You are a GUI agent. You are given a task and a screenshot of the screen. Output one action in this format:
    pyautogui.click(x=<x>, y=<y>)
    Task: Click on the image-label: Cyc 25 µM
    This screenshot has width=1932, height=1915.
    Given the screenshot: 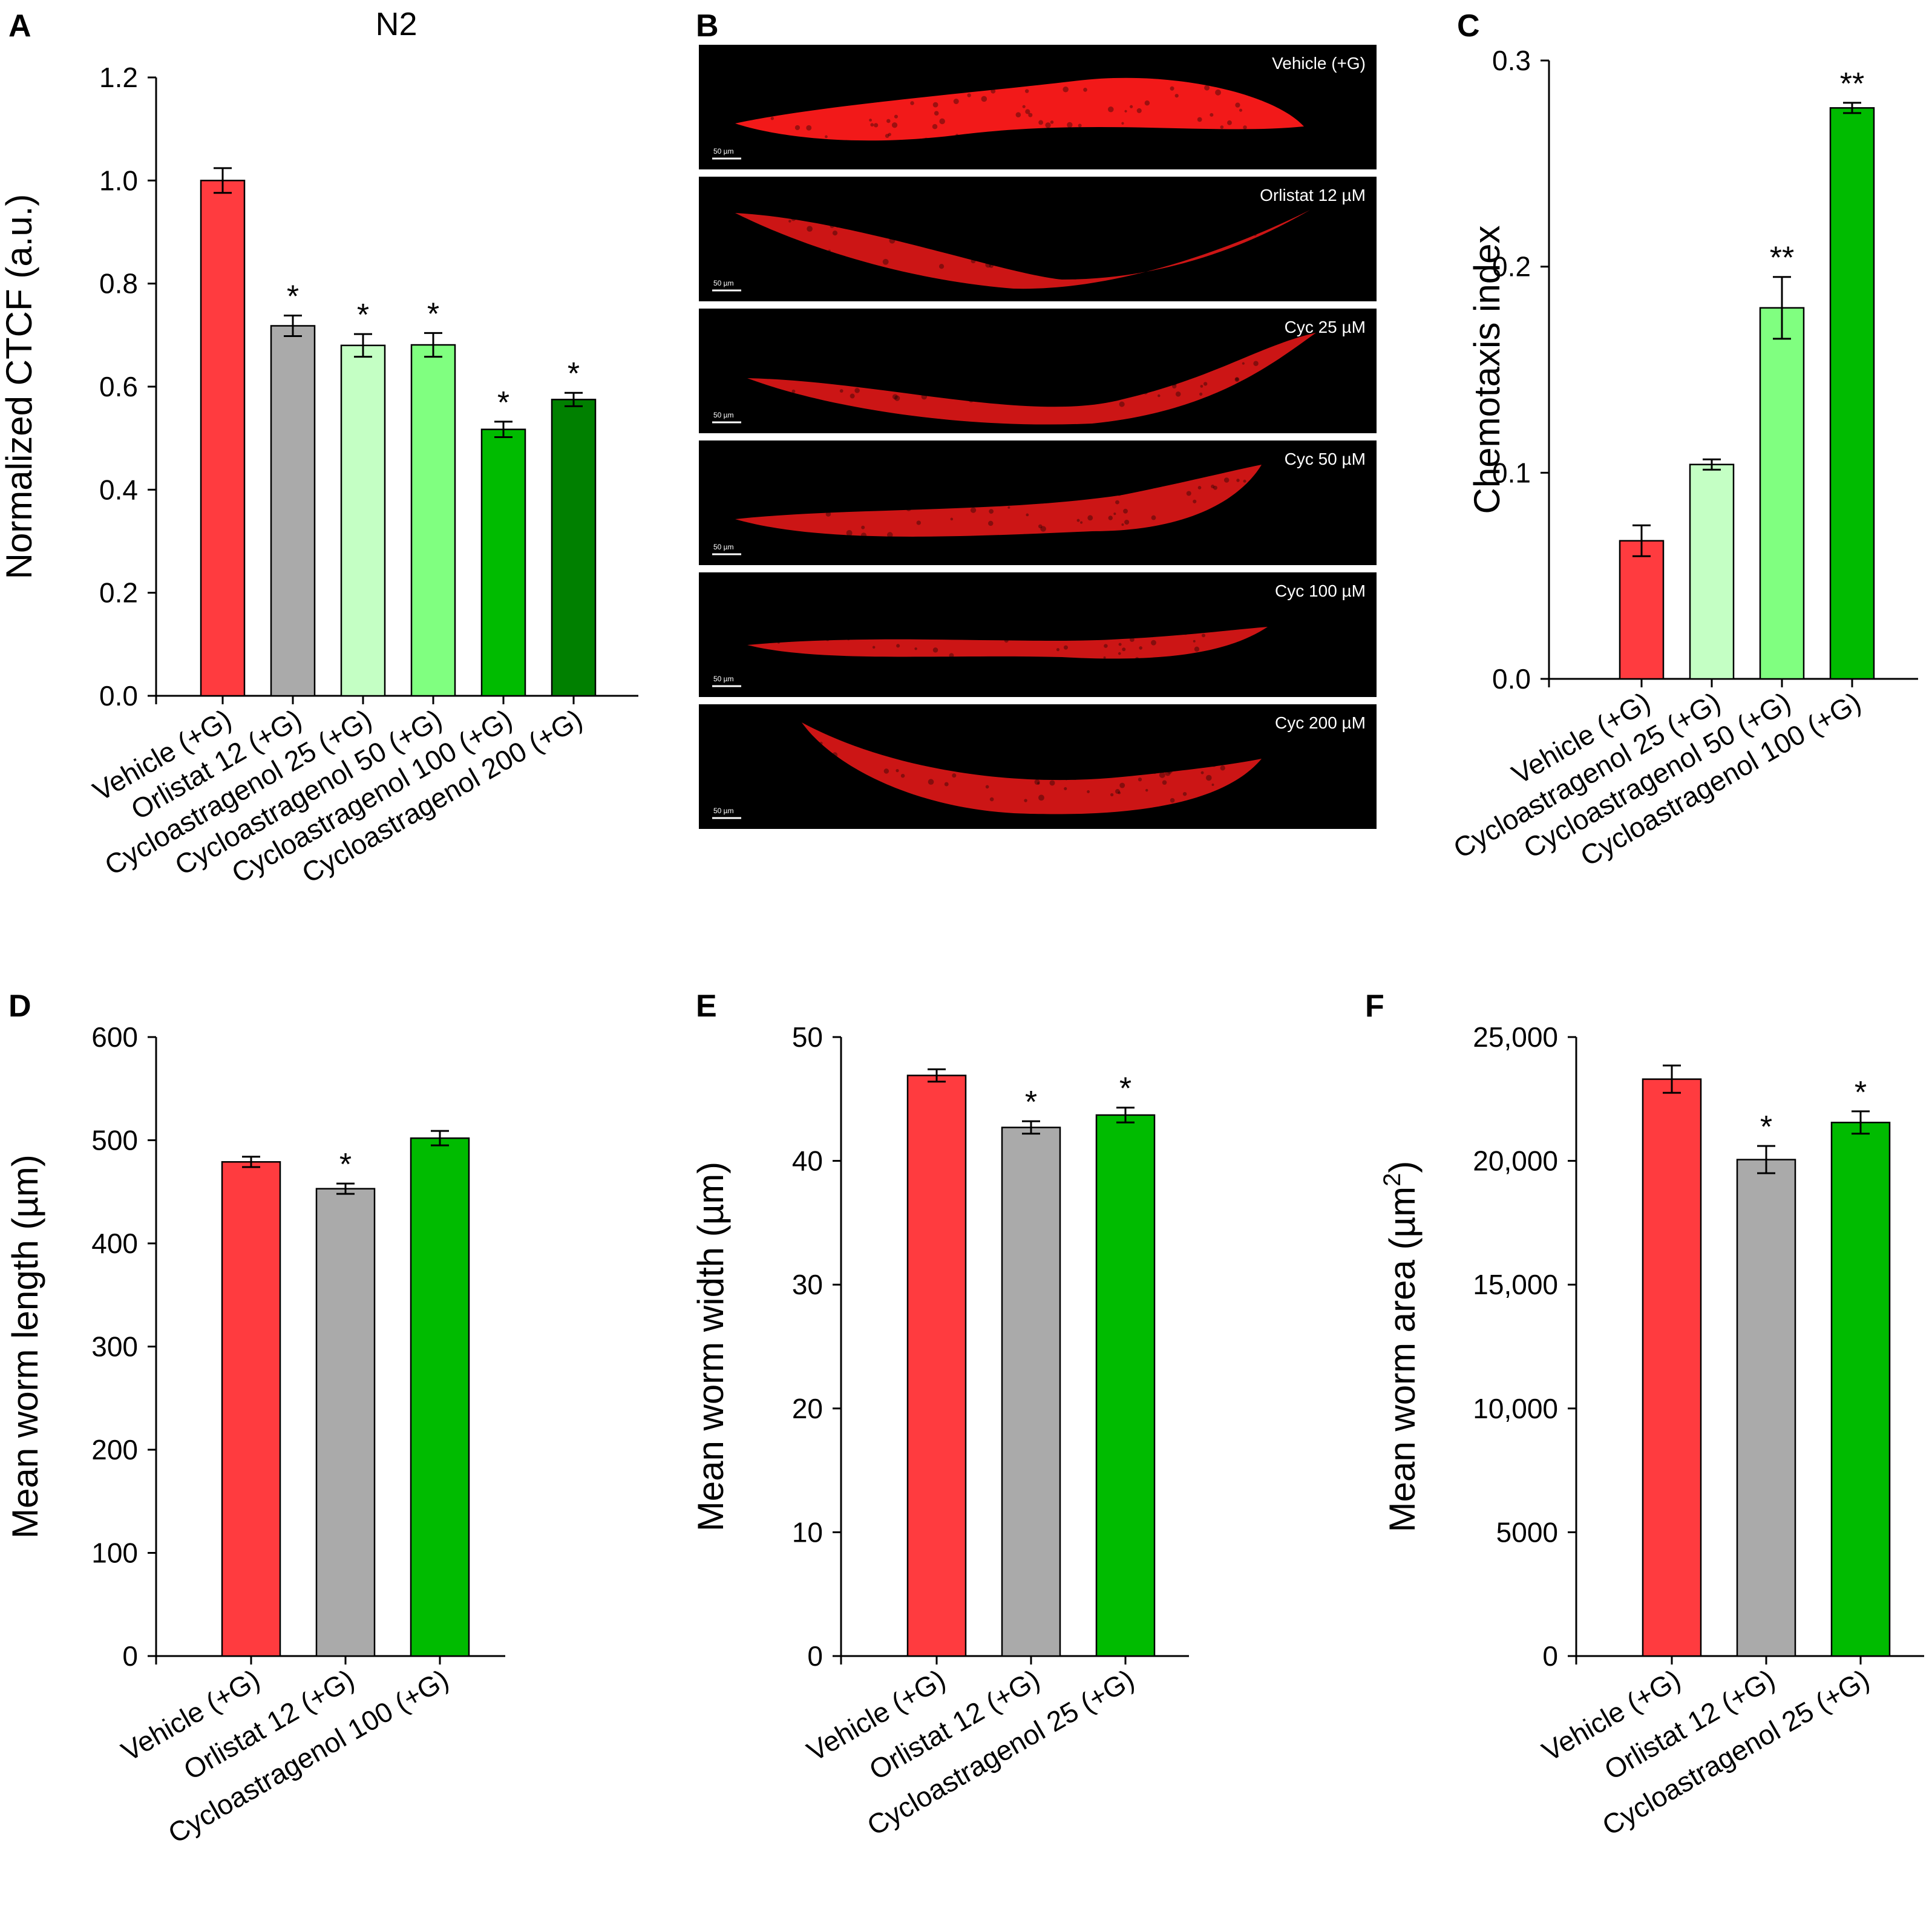 What is the action you would take?
    pyautogui.click(x=1325, y=327)
    